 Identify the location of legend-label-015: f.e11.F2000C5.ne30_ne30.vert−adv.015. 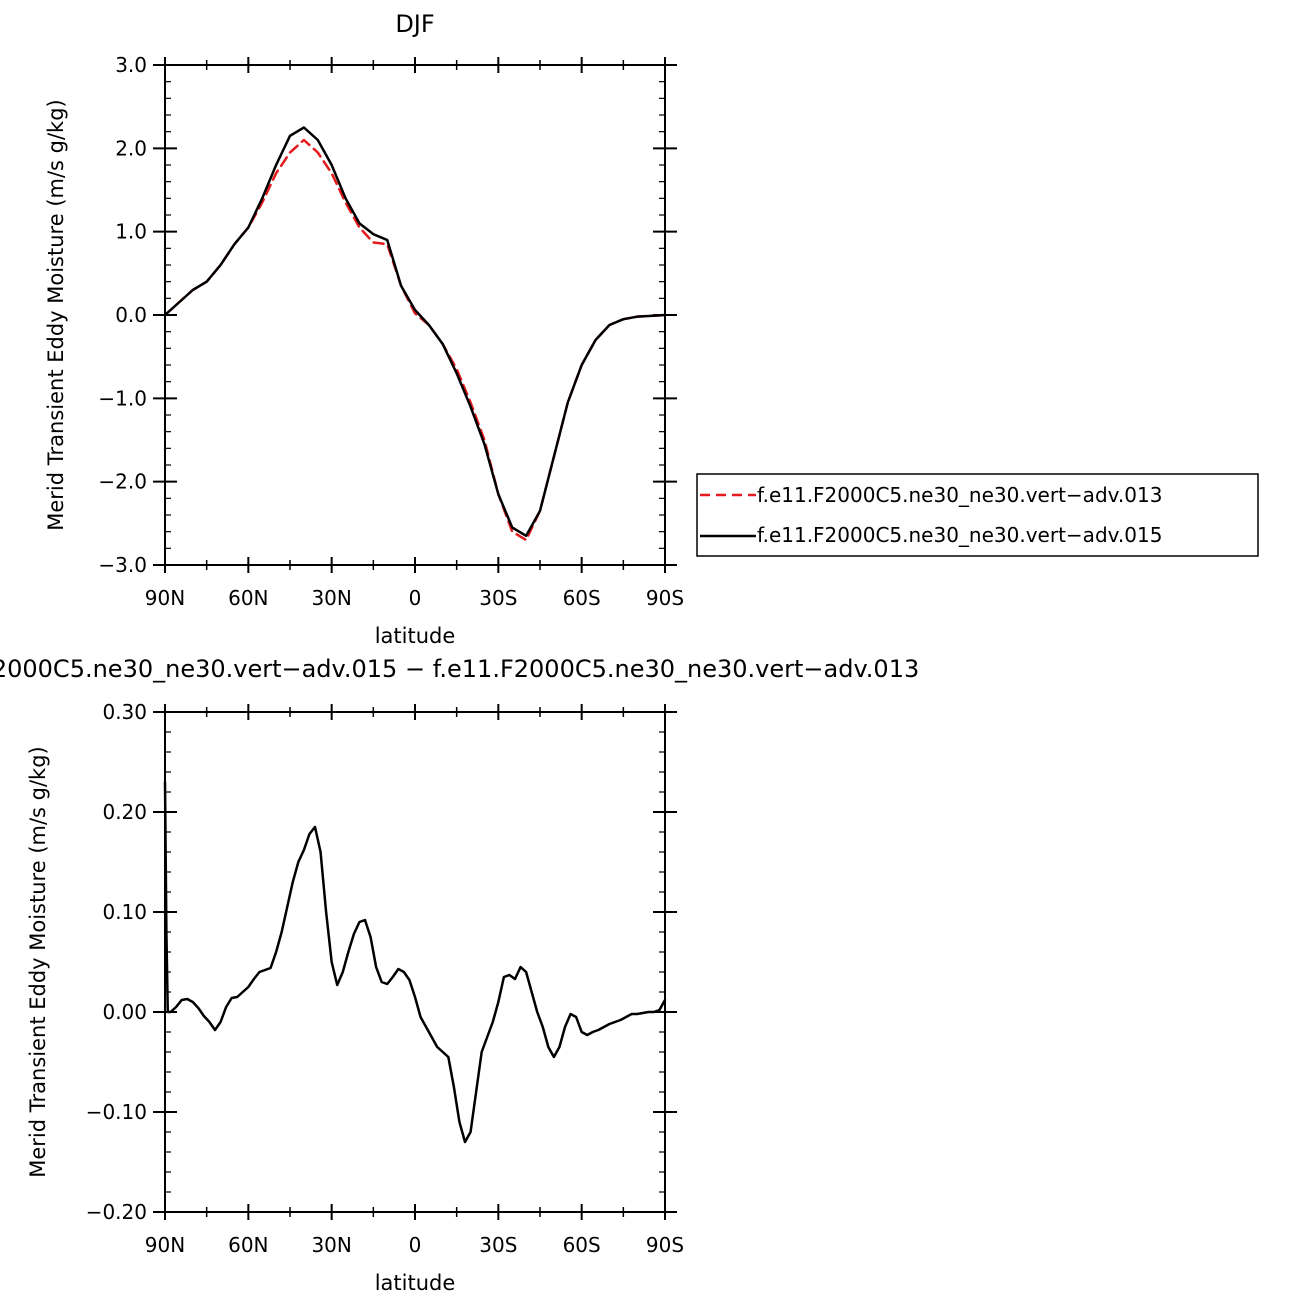
(959, 535).